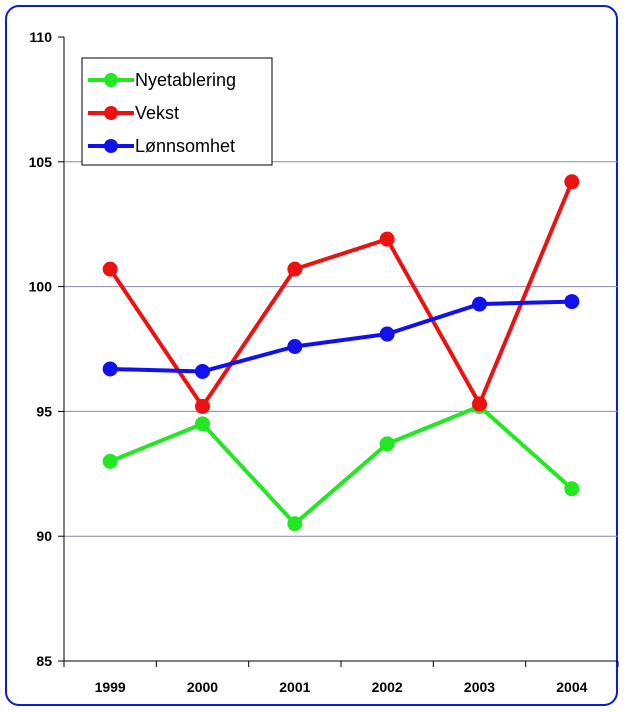  Describe the element at coordinates (44, 411) in the screenshot. I see `y-tick-label: 95` at that location.